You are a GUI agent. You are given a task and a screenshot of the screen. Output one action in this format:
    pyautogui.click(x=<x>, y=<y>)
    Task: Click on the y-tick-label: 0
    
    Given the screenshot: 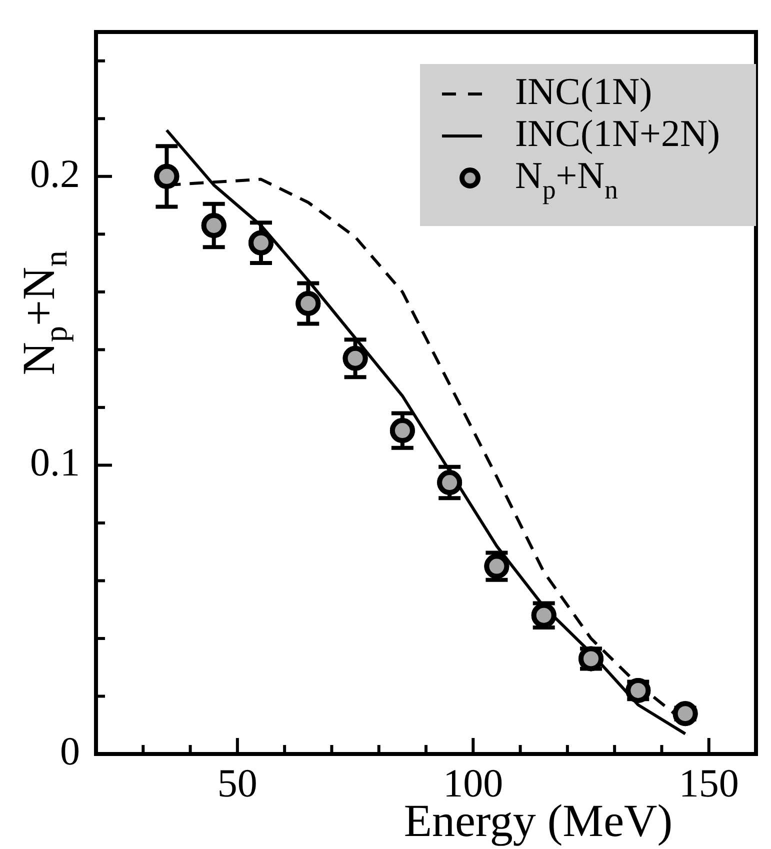 What is the action you would take?
    pyautogui.click(x=70, y=751)
    